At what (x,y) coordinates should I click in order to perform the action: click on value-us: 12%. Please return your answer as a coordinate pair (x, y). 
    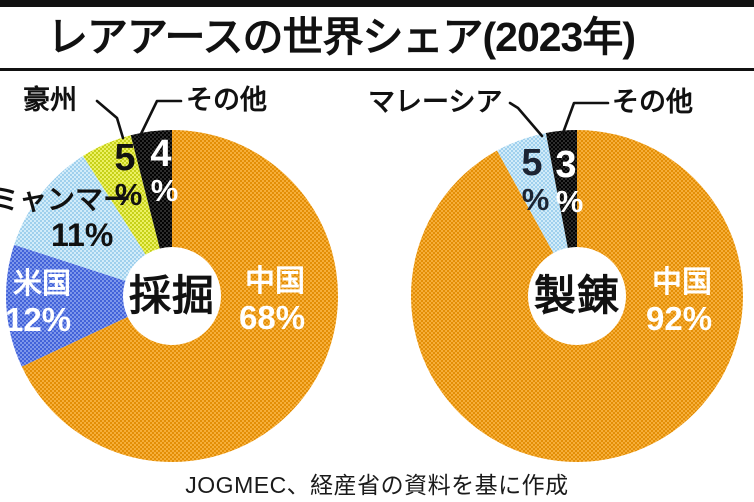
    Looking at the image, I should click on (38, 319).